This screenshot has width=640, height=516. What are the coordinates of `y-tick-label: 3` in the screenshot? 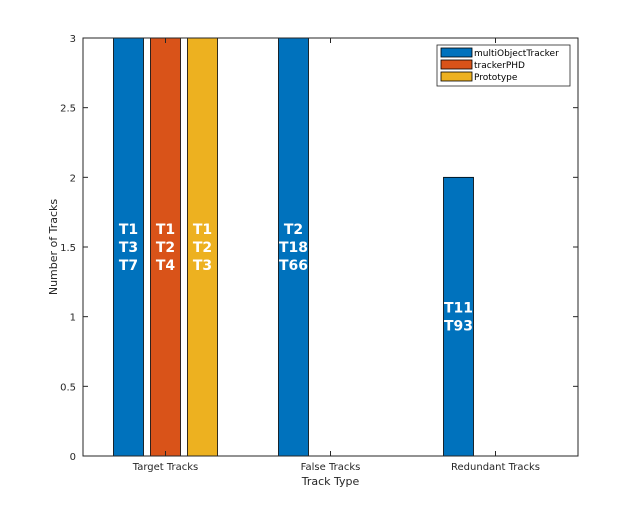 It's located at (73, 39).